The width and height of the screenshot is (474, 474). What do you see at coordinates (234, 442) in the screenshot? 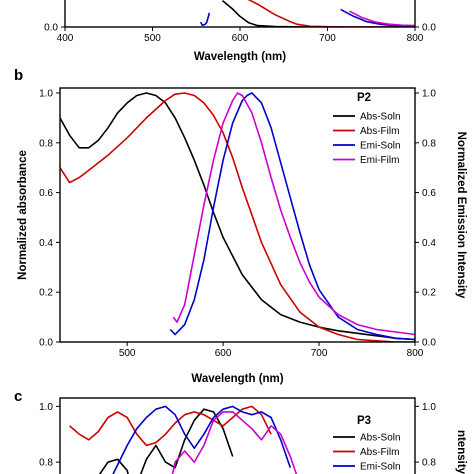
I see `series-line-emi-film` at bounding box center [234, 442].